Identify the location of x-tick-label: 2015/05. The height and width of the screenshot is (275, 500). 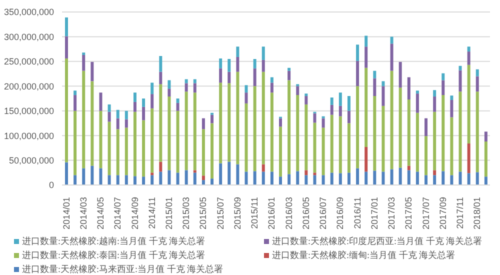
(203, 213).